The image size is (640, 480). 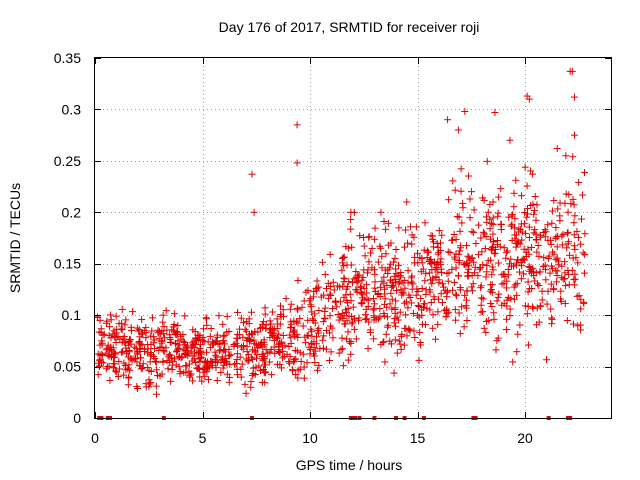 I want to click on y-tick-labels: 0 0.05 0.1 0.15 0.2 0.25 0.3 0.35, so click(x=67, y=238).